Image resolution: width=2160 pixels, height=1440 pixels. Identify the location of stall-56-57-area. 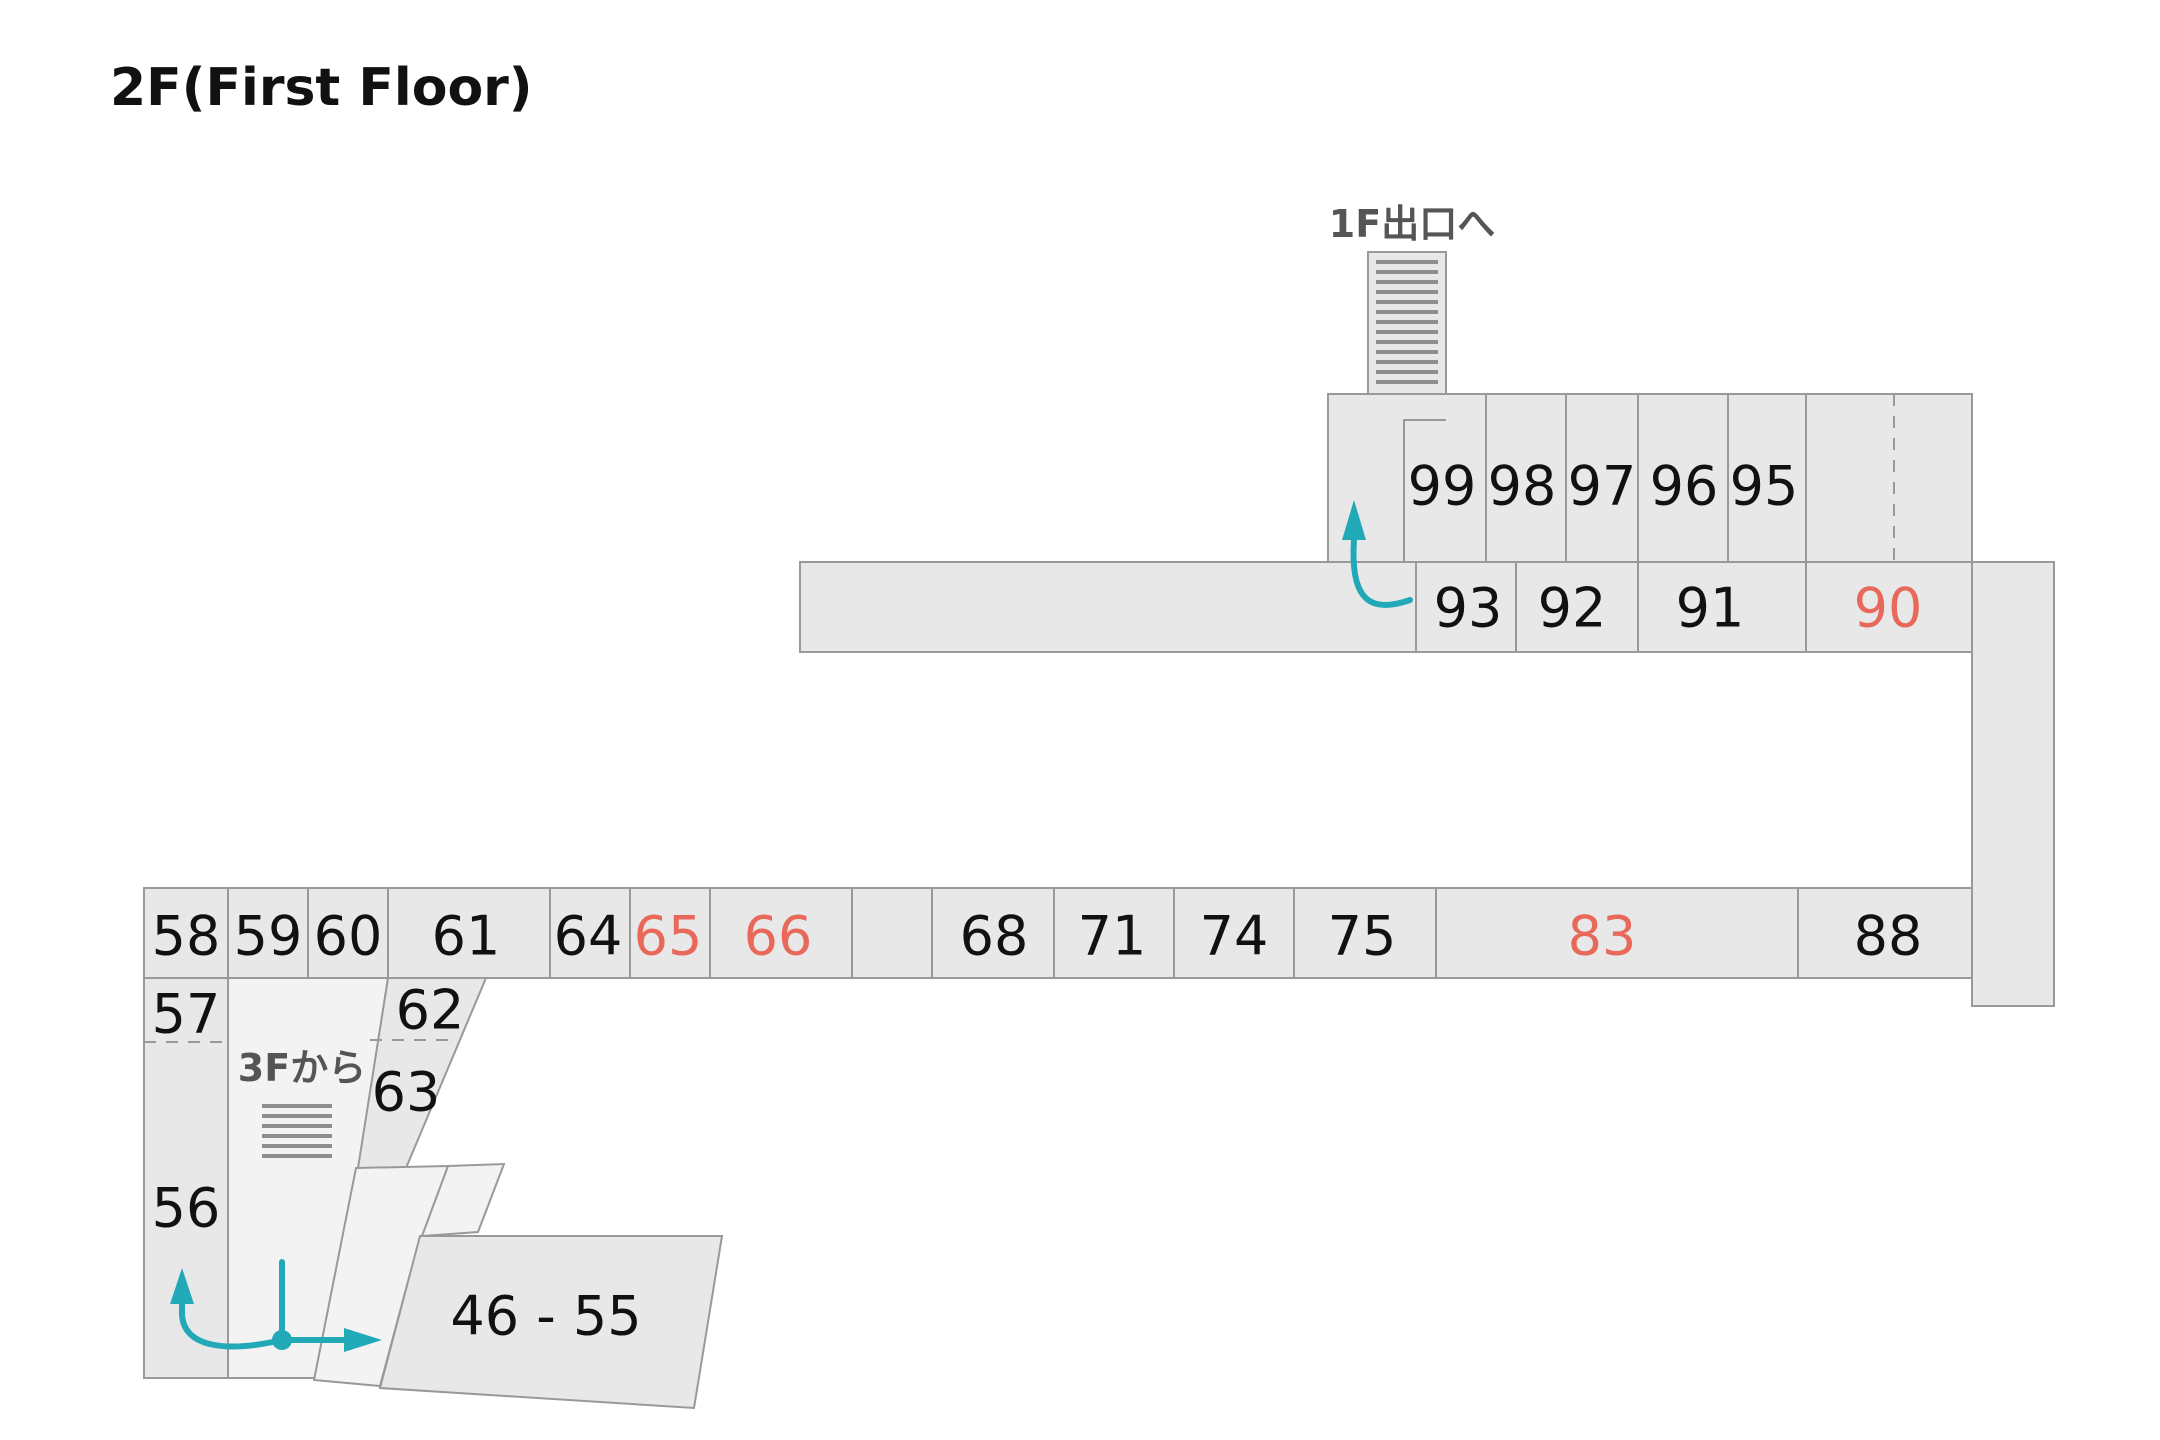
(186, 1178).